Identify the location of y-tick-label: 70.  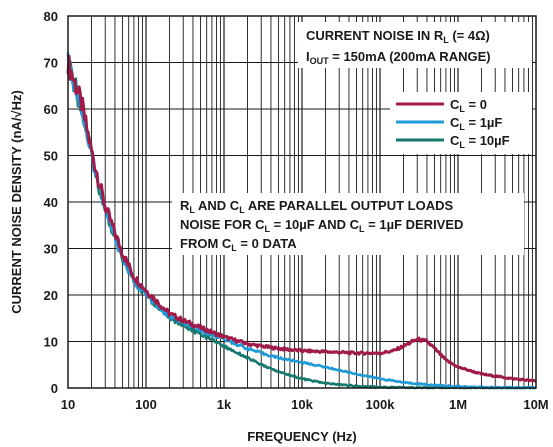
(51, 63).